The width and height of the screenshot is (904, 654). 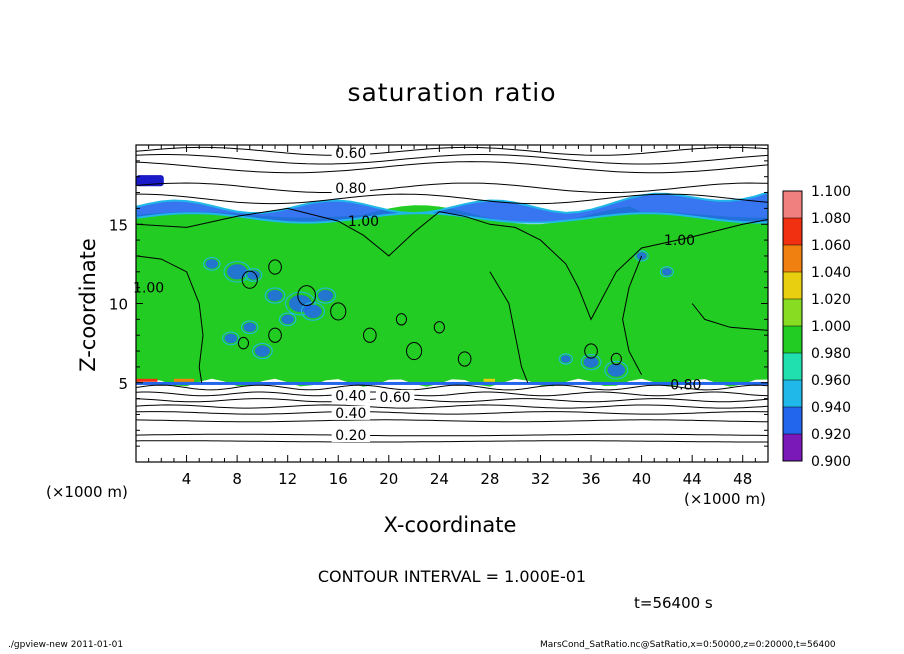 I want to click on field-yellow-strip, so click(x=489, y=380).